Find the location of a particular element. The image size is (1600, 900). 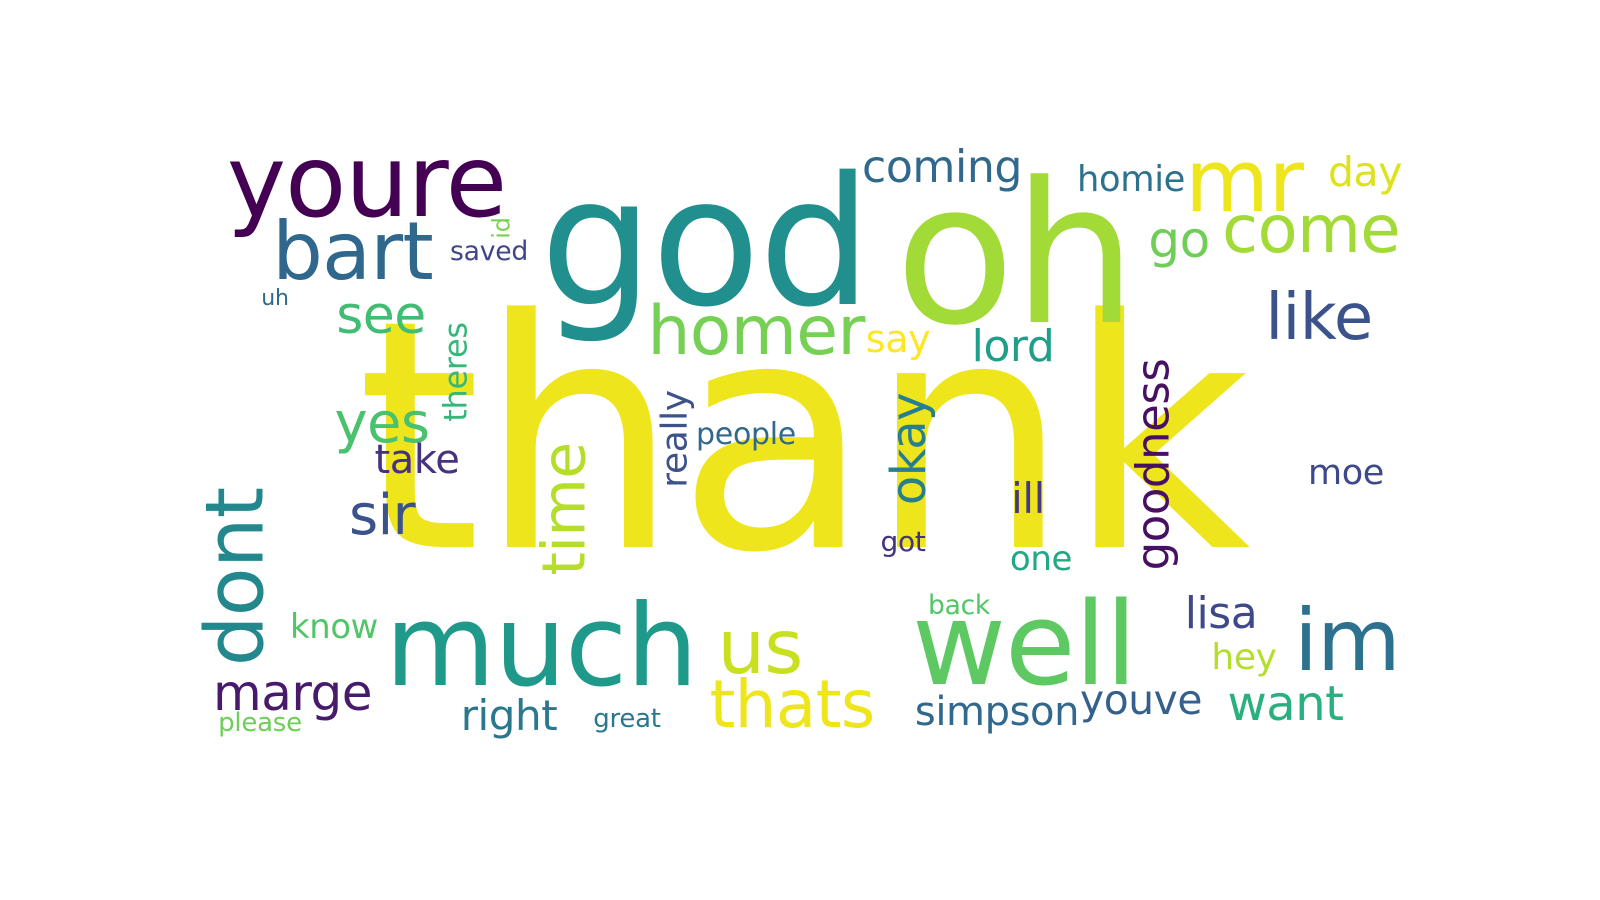

word-sir: sir is located at coordinates (382, 515).